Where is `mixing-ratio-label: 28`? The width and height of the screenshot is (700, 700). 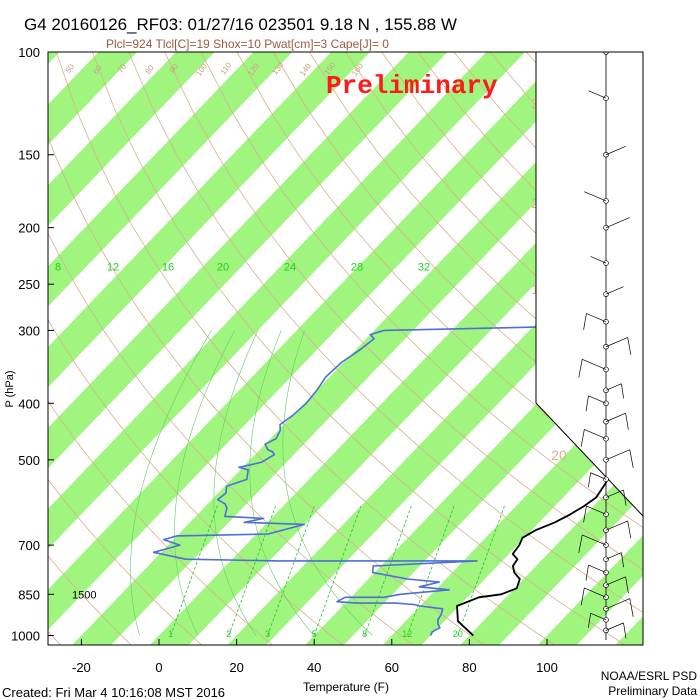
mixing-ratio-label: 28 is located at coordinates (357, 268).